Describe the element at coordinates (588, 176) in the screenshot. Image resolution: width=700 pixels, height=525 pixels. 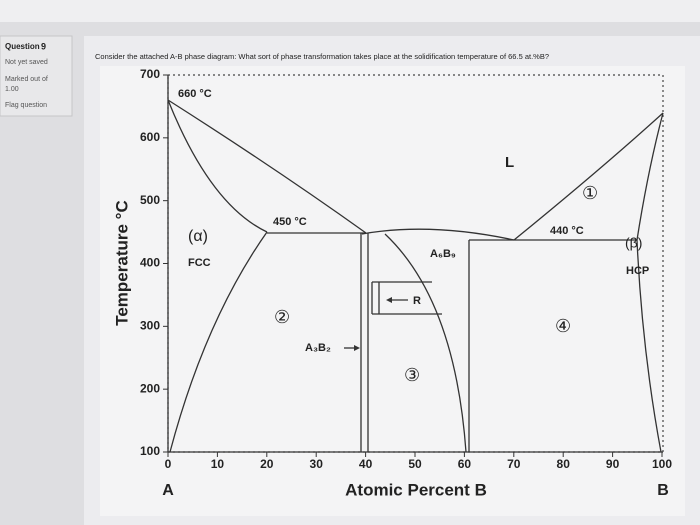
I see `liquidus-right` at that location.